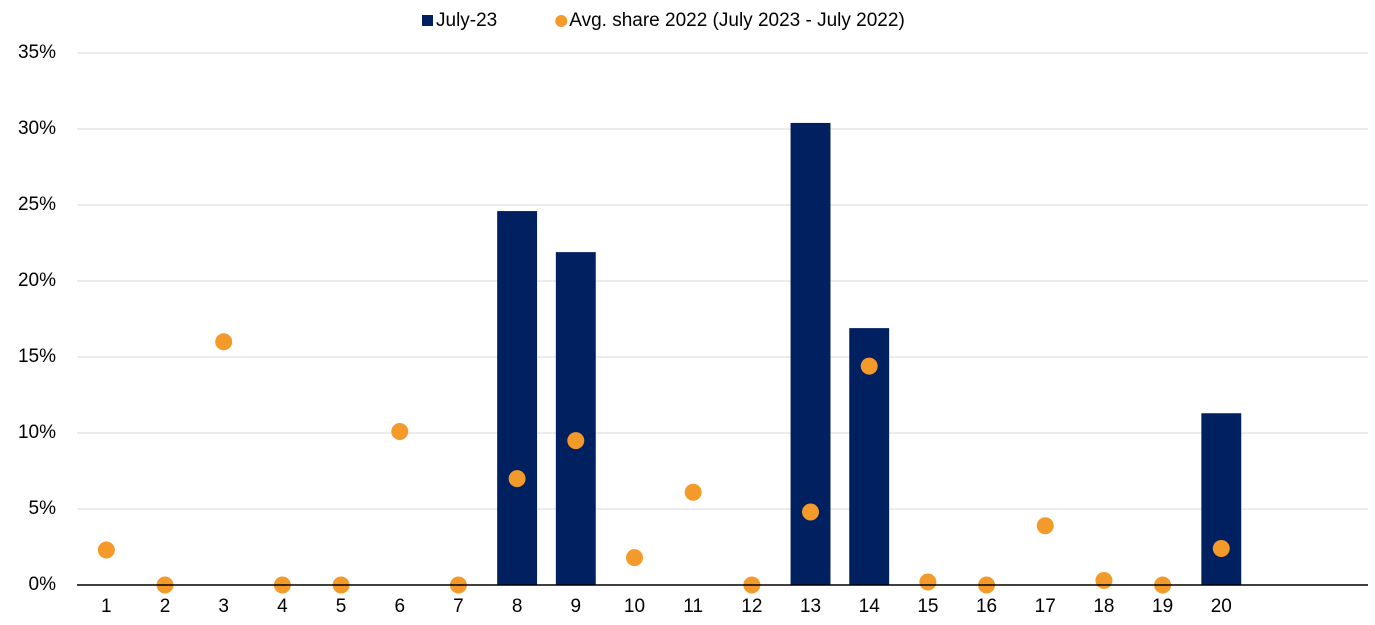  Describe the element at coordinates (1162, 606) in the screenshot. I see `x-tick-label: 19` at that location.